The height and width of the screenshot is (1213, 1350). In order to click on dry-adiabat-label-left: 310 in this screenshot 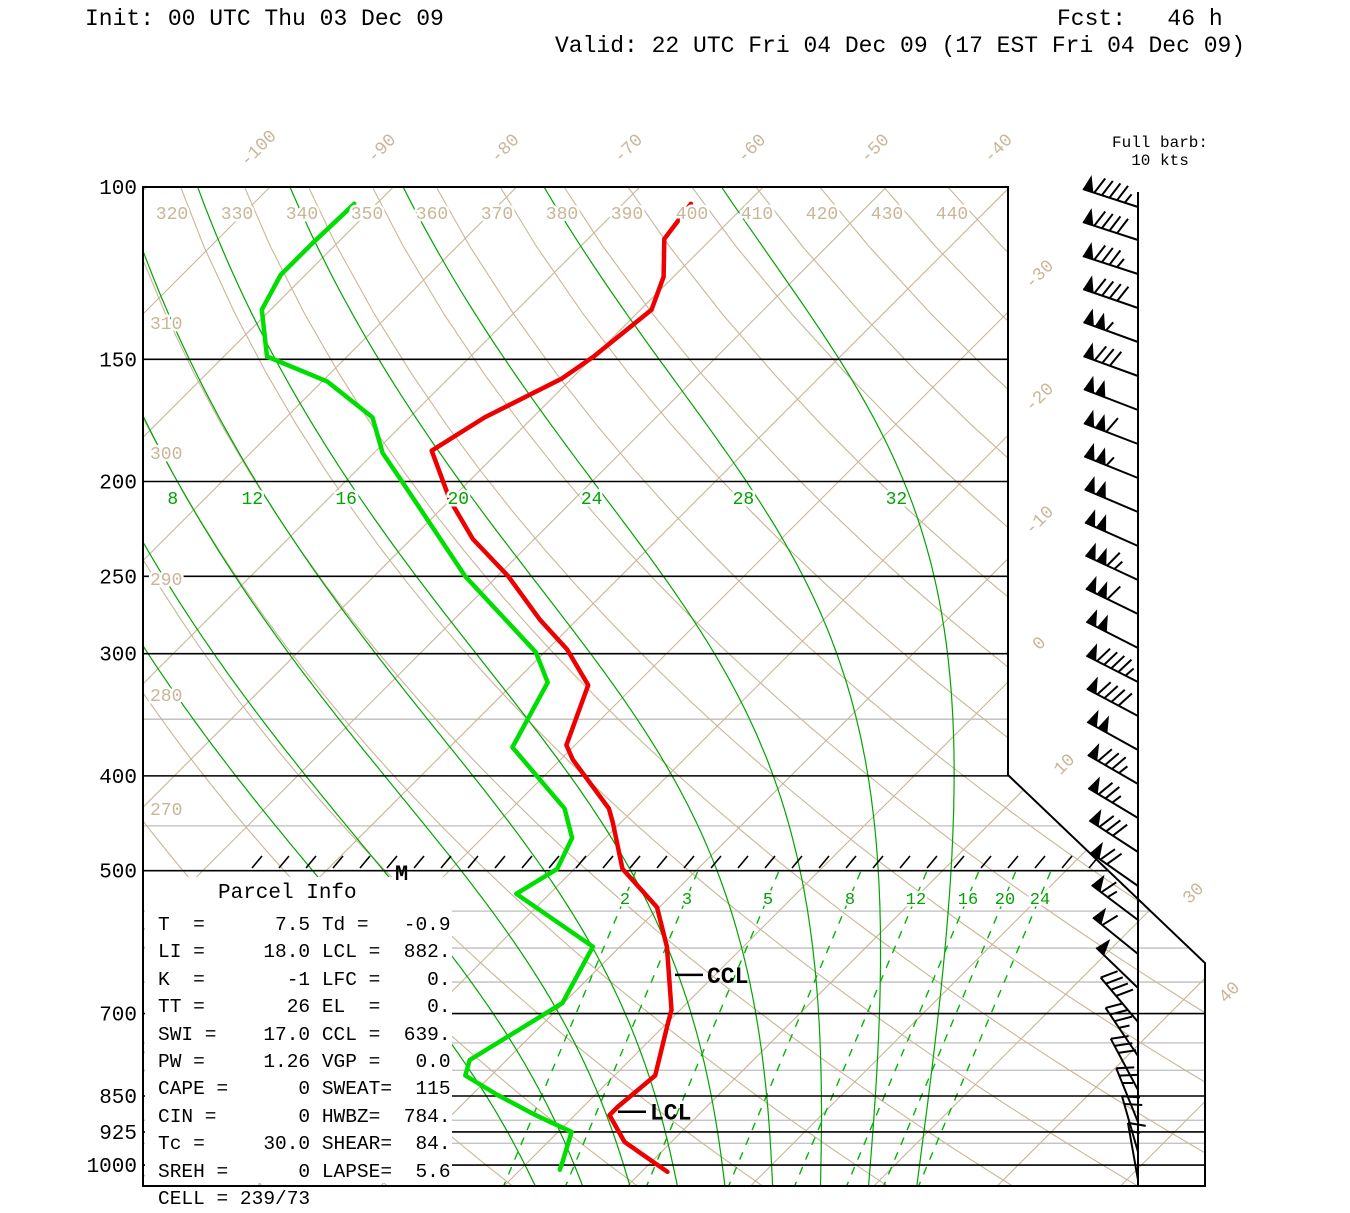, I will do `click(166, 325)`.